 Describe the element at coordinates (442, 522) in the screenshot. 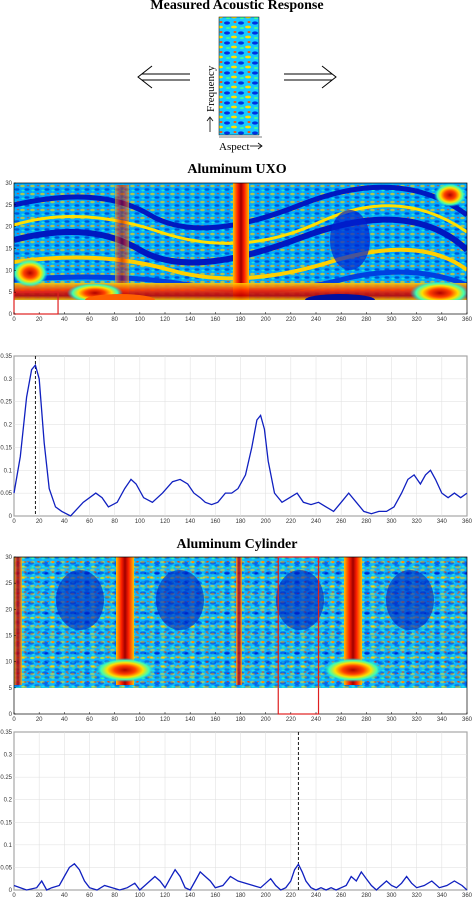

I see `uxo-line-xtick-label: 340` at that location.